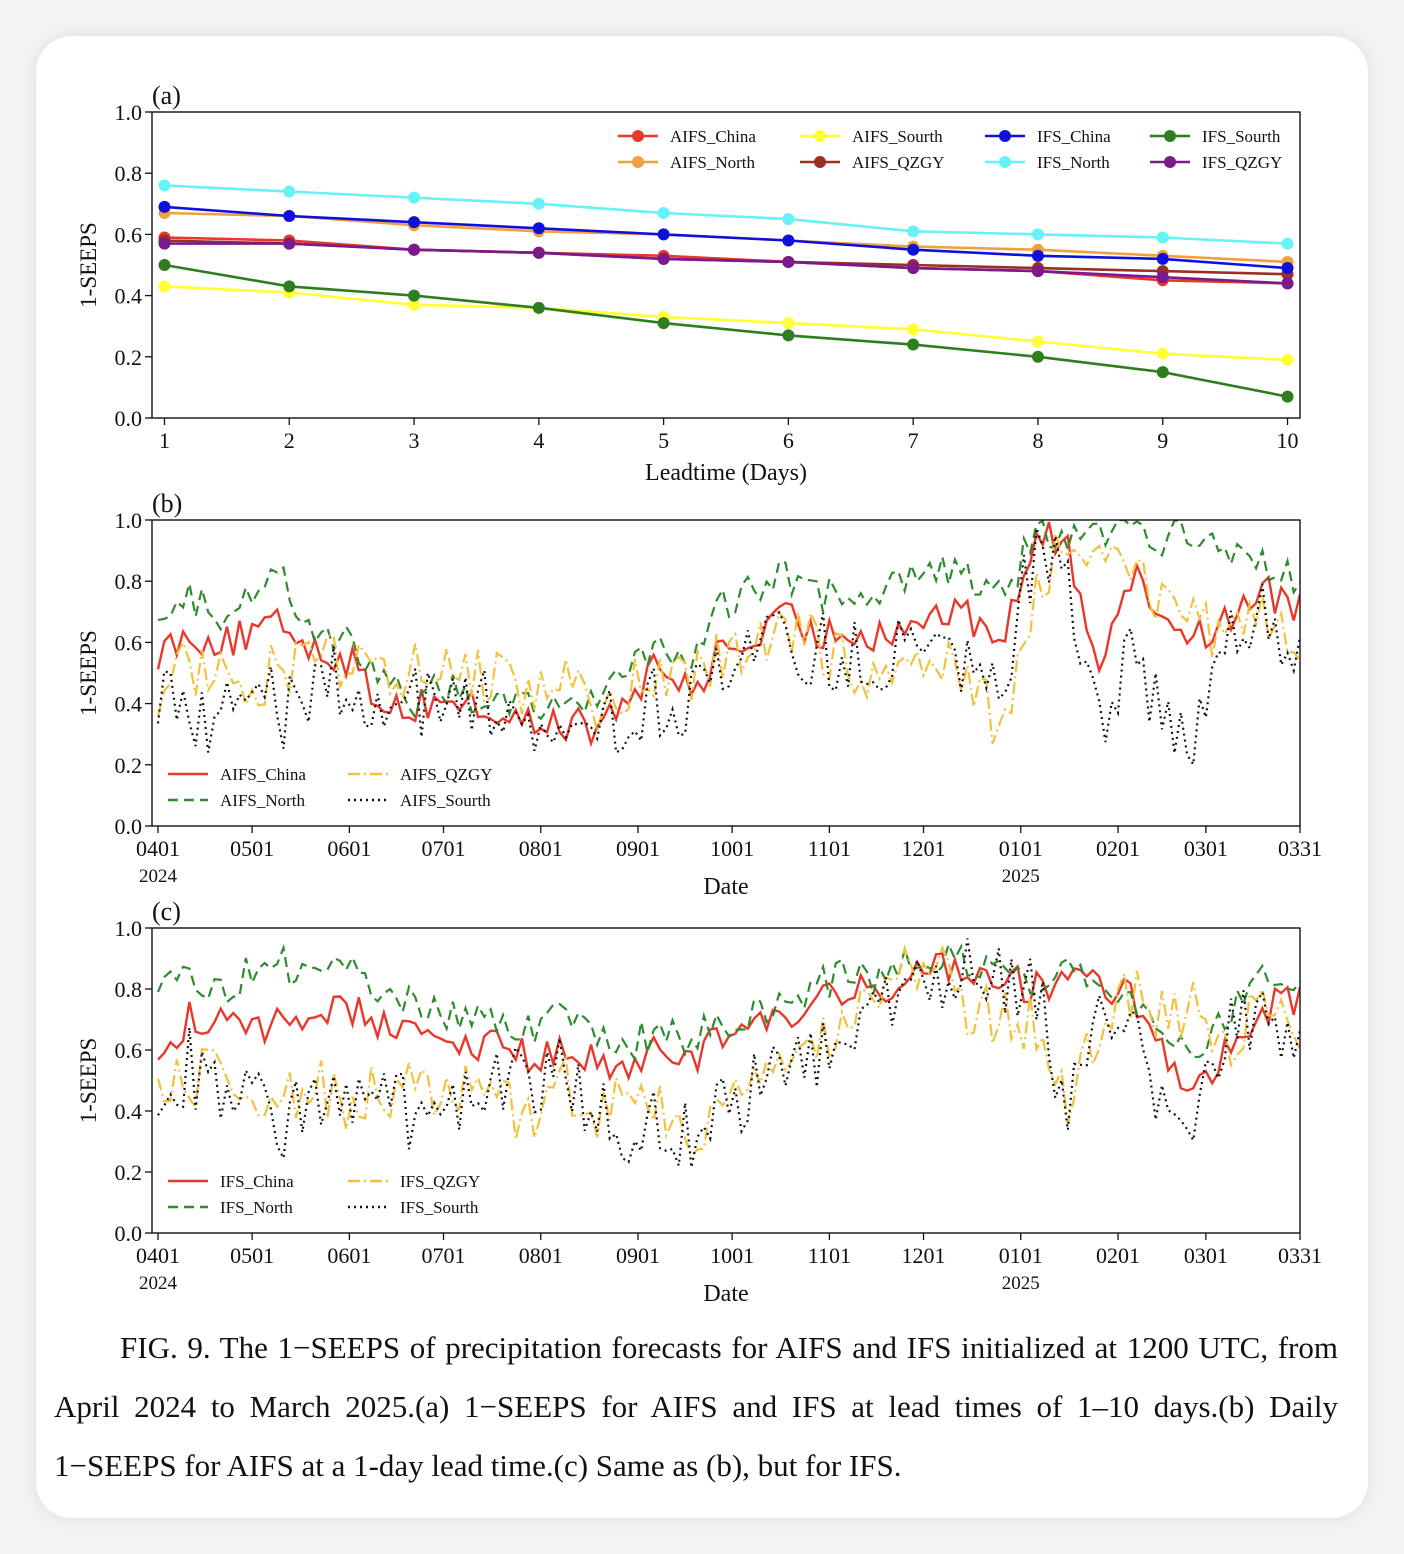  I want to click on series-line-AIFS_China, so click(726, 260).